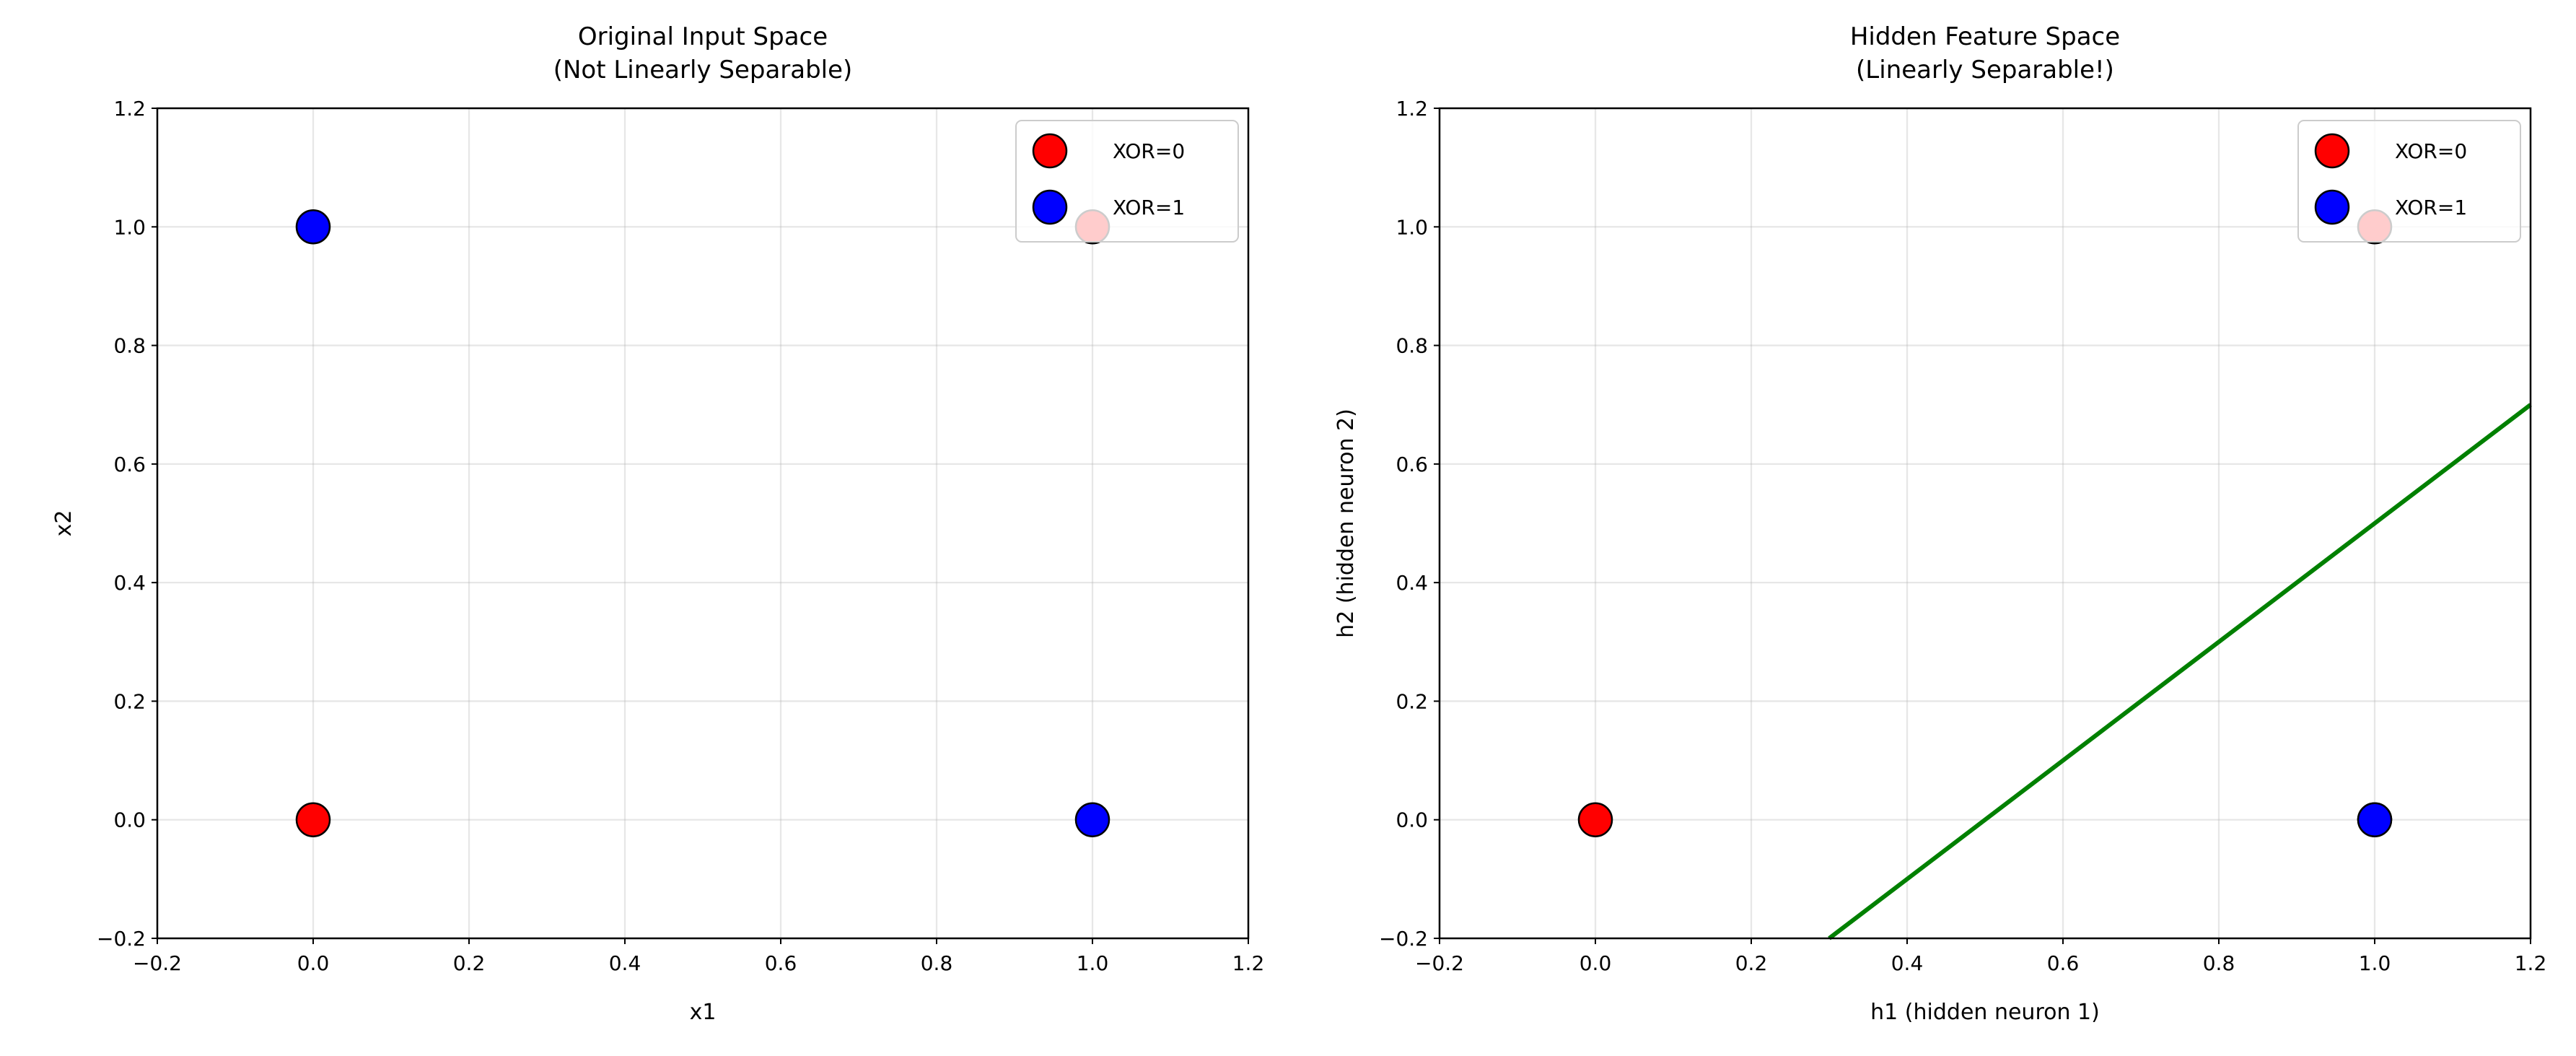 This screenshot has height=1056, width=2576. Describe the element at coordinates (1985, 1012) in the screenshot. I see `x-axis-label: h1 (hidden neuron 1)` at that location.